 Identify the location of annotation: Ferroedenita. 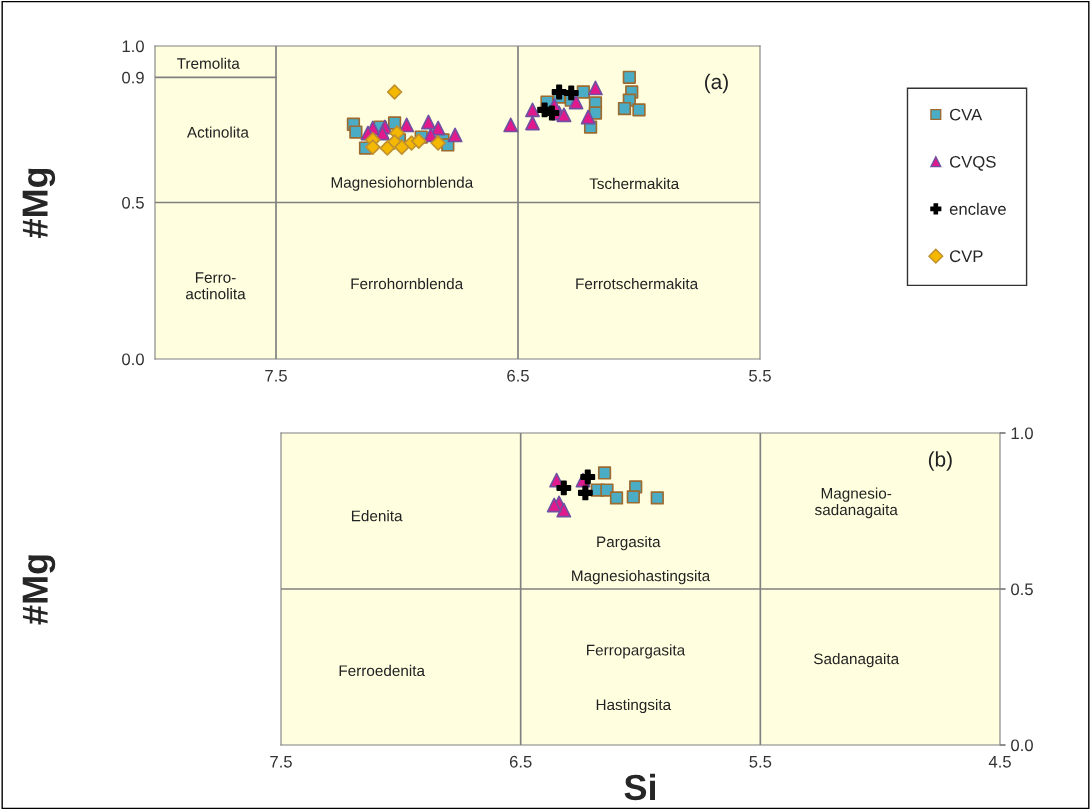
(382, 670).